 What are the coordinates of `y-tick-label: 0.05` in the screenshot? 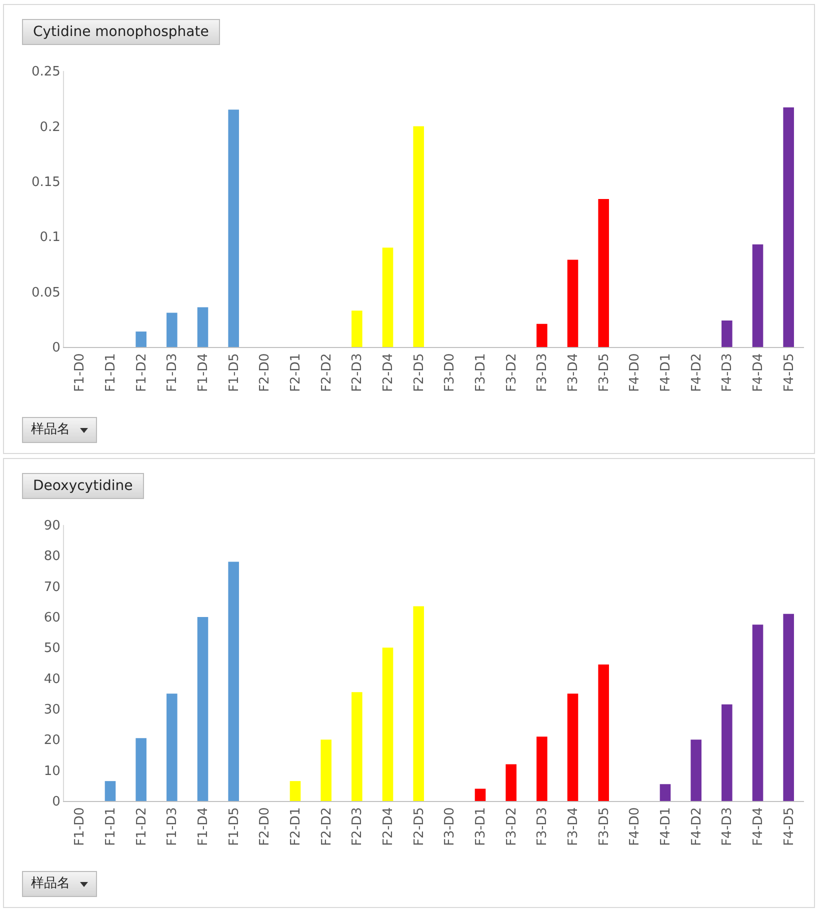 It's located at (45, 292).